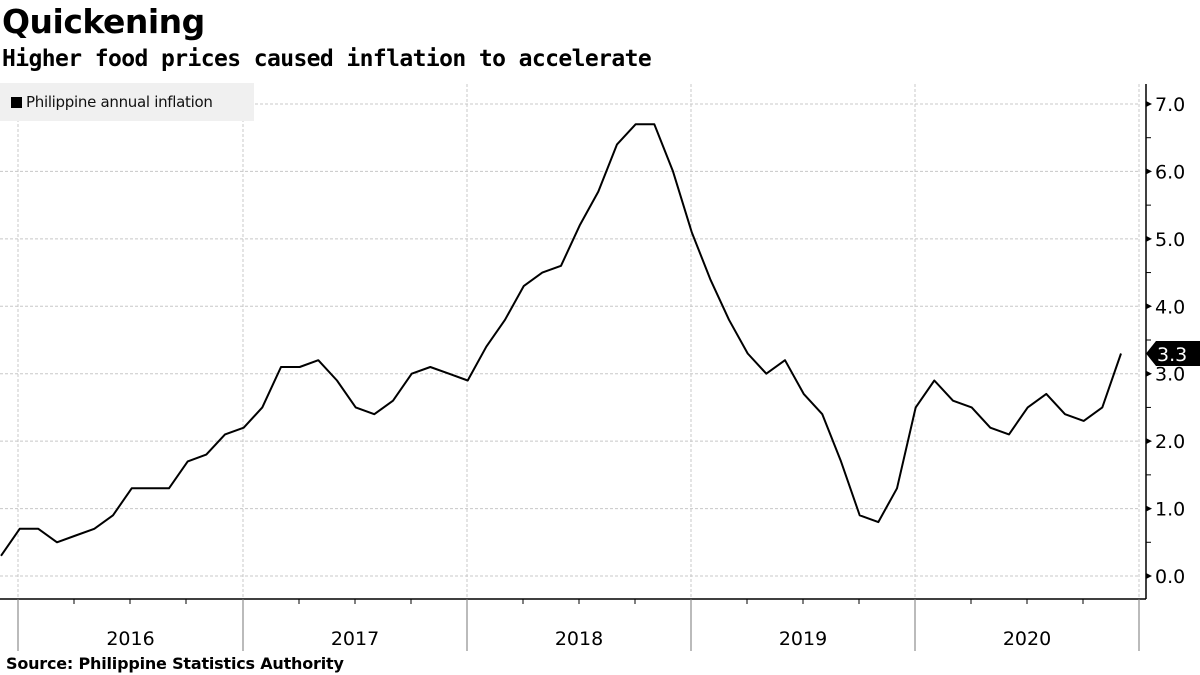  What do you see at coordinates (103, 21) in the screenshot?
I see `chart-title: Quickening` at bounding box center [103, 21].